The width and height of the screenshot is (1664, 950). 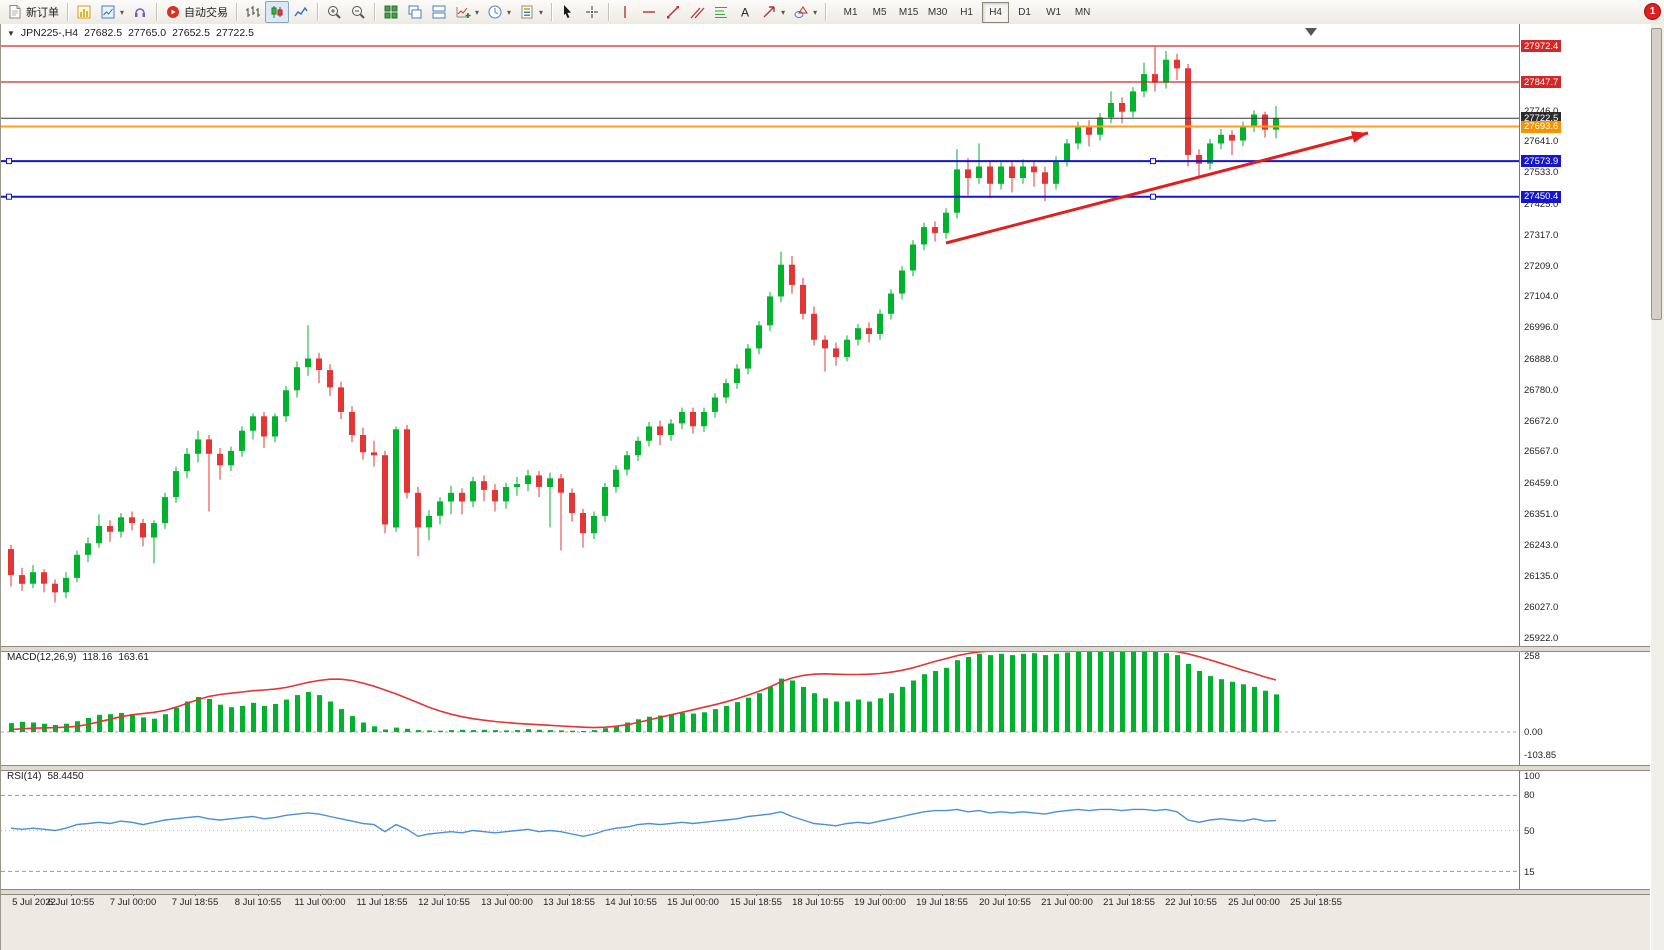 I want to click on crosshair-tool-button, so click(x=592, y=12).